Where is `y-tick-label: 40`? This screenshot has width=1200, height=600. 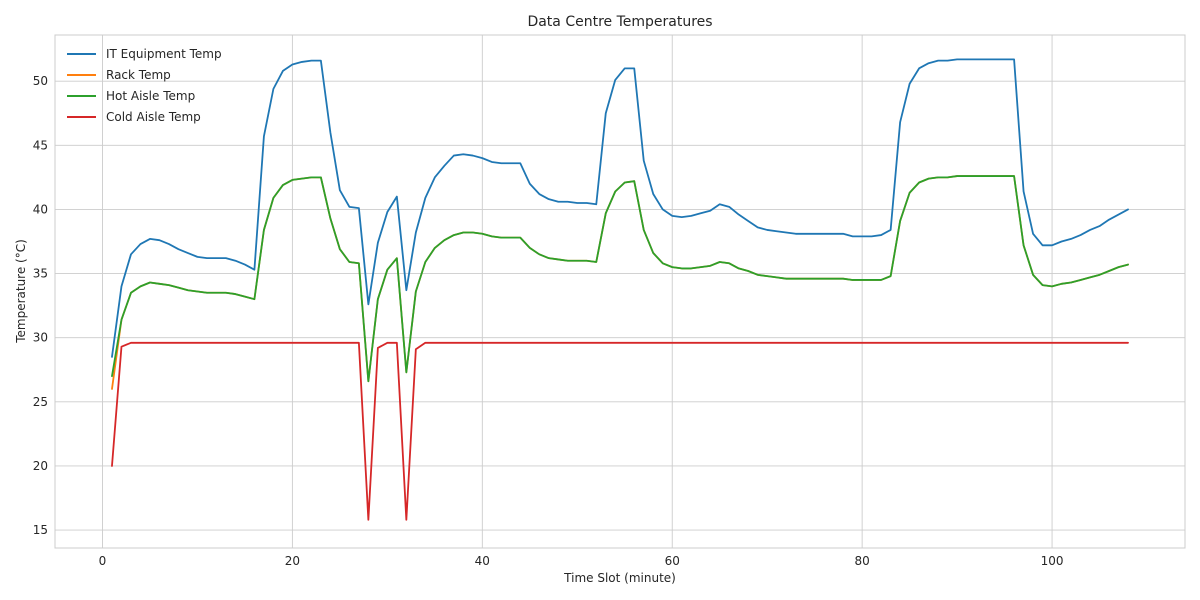
y-tick-label: 40 is located at coordinates (40, 209).